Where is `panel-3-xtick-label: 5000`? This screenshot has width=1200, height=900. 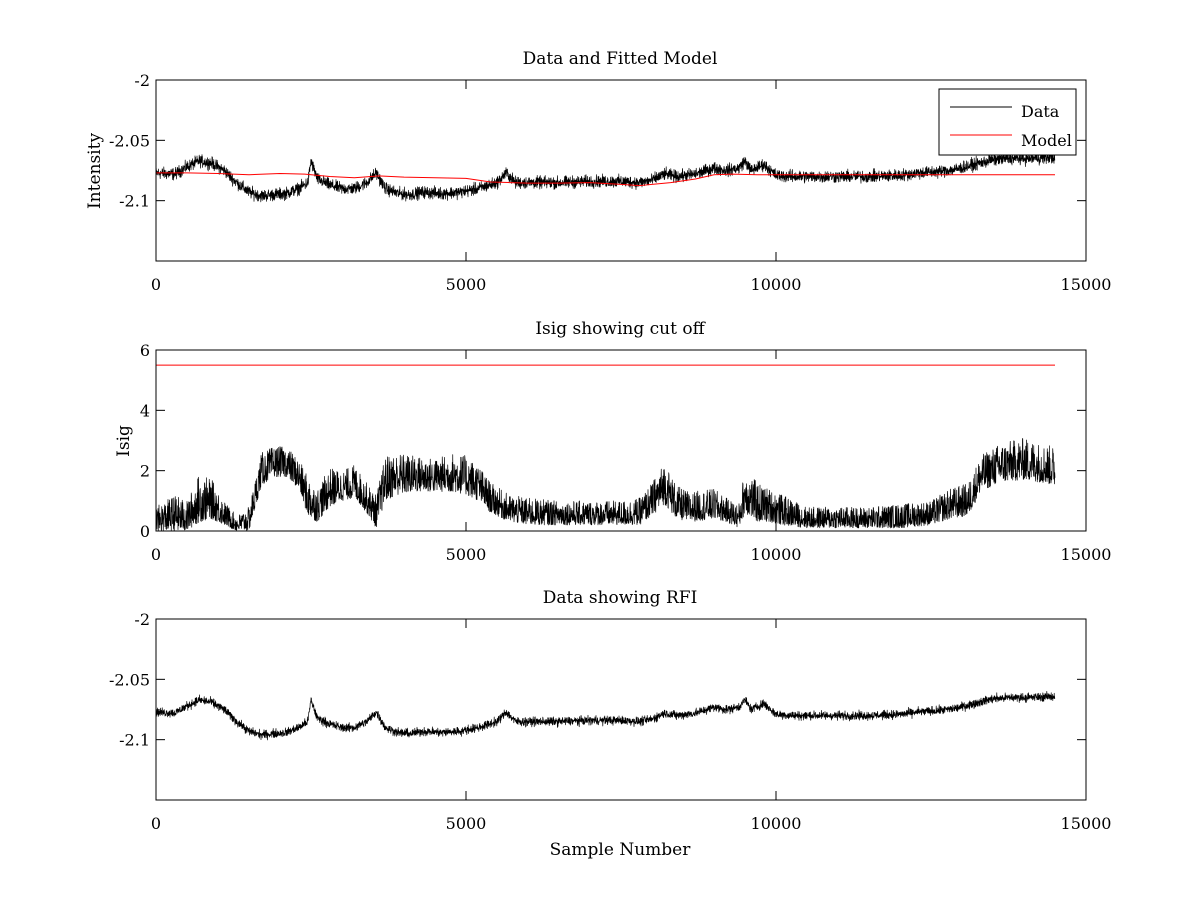 panel-3-xtick-label: 5000 is located at coordinates (466, 823).